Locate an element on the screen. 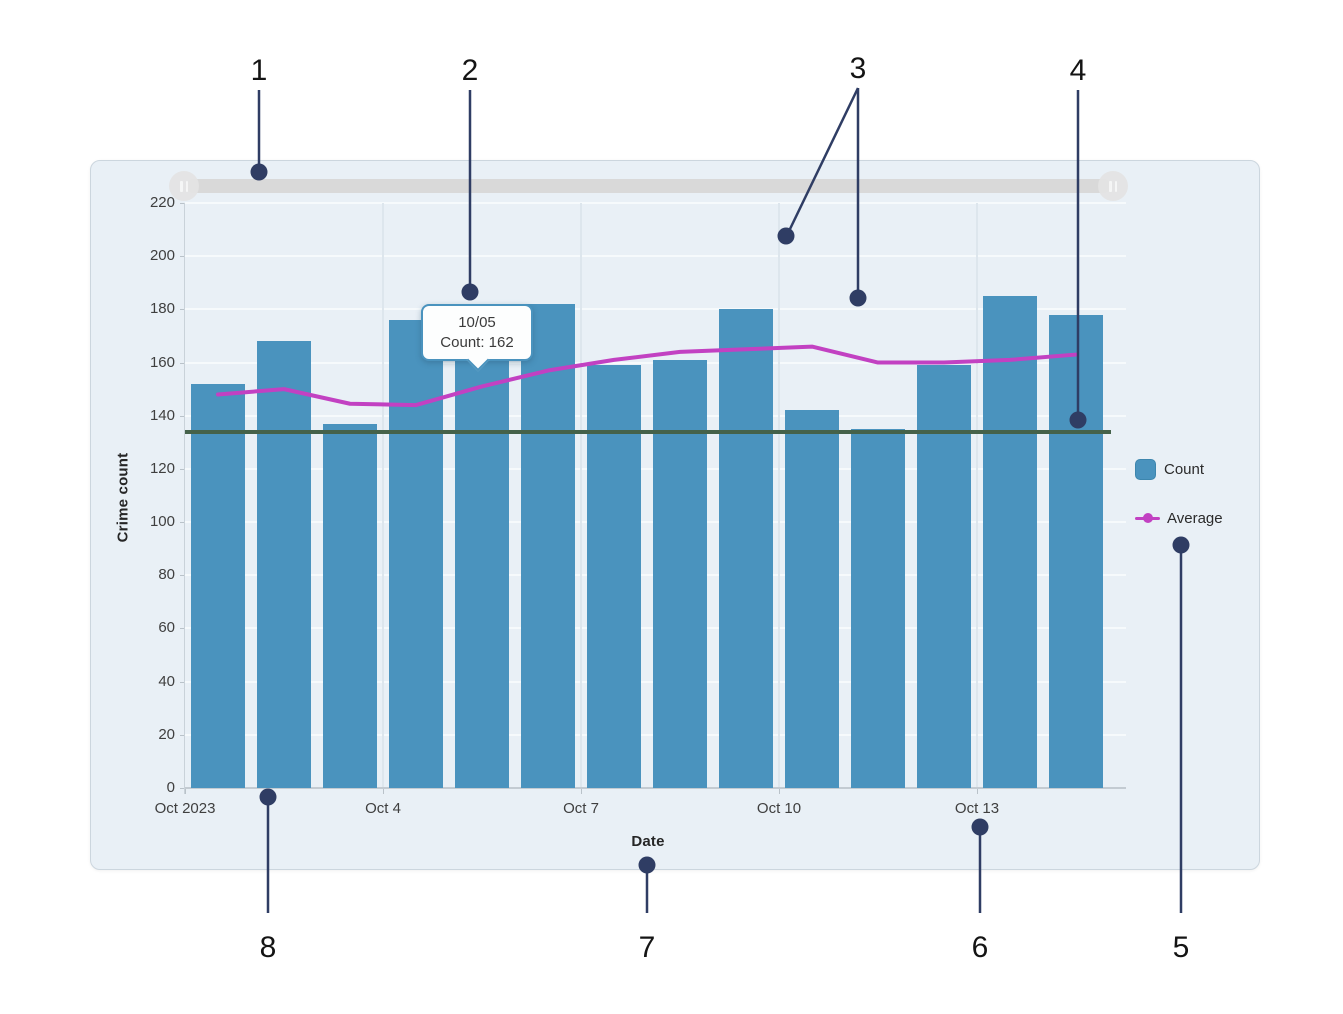 The height and width of the screenshot is (1014, 1343). callout-number-6: 6 is located at coordinates (980, 947).